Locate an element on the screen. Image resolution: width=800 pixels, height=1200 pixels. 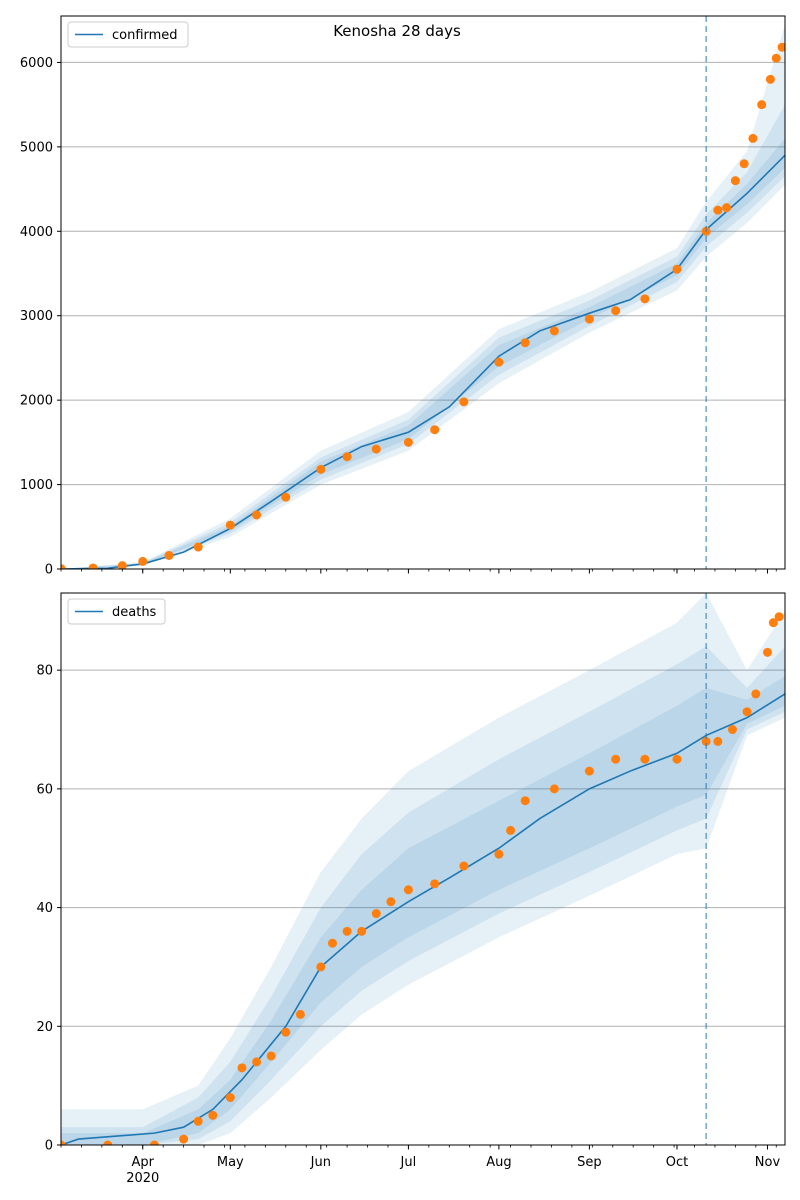
legend: confirmed is located at coordinates (128, 34).